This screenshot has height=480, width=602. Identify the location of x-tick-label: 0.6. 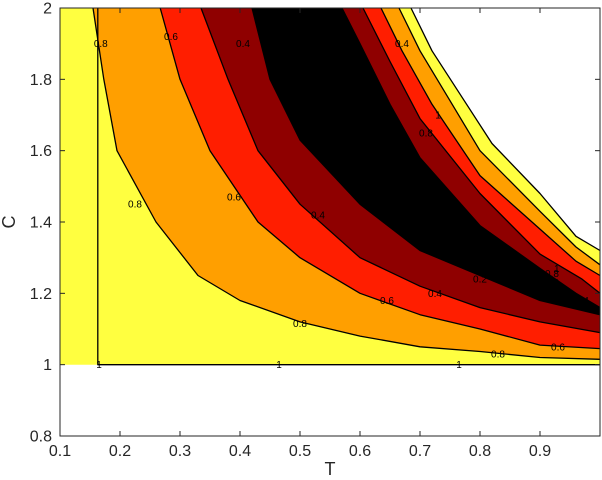
(360, 451).